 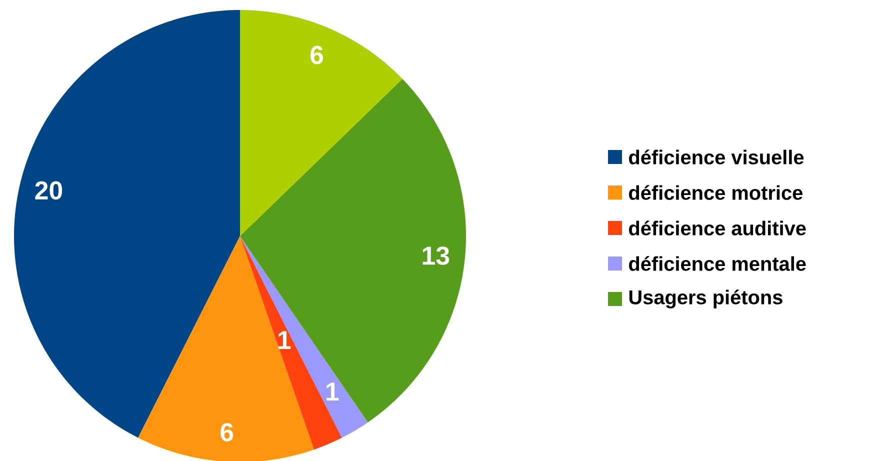 I want to click on data-label: 20, so click(x=48, y=190).